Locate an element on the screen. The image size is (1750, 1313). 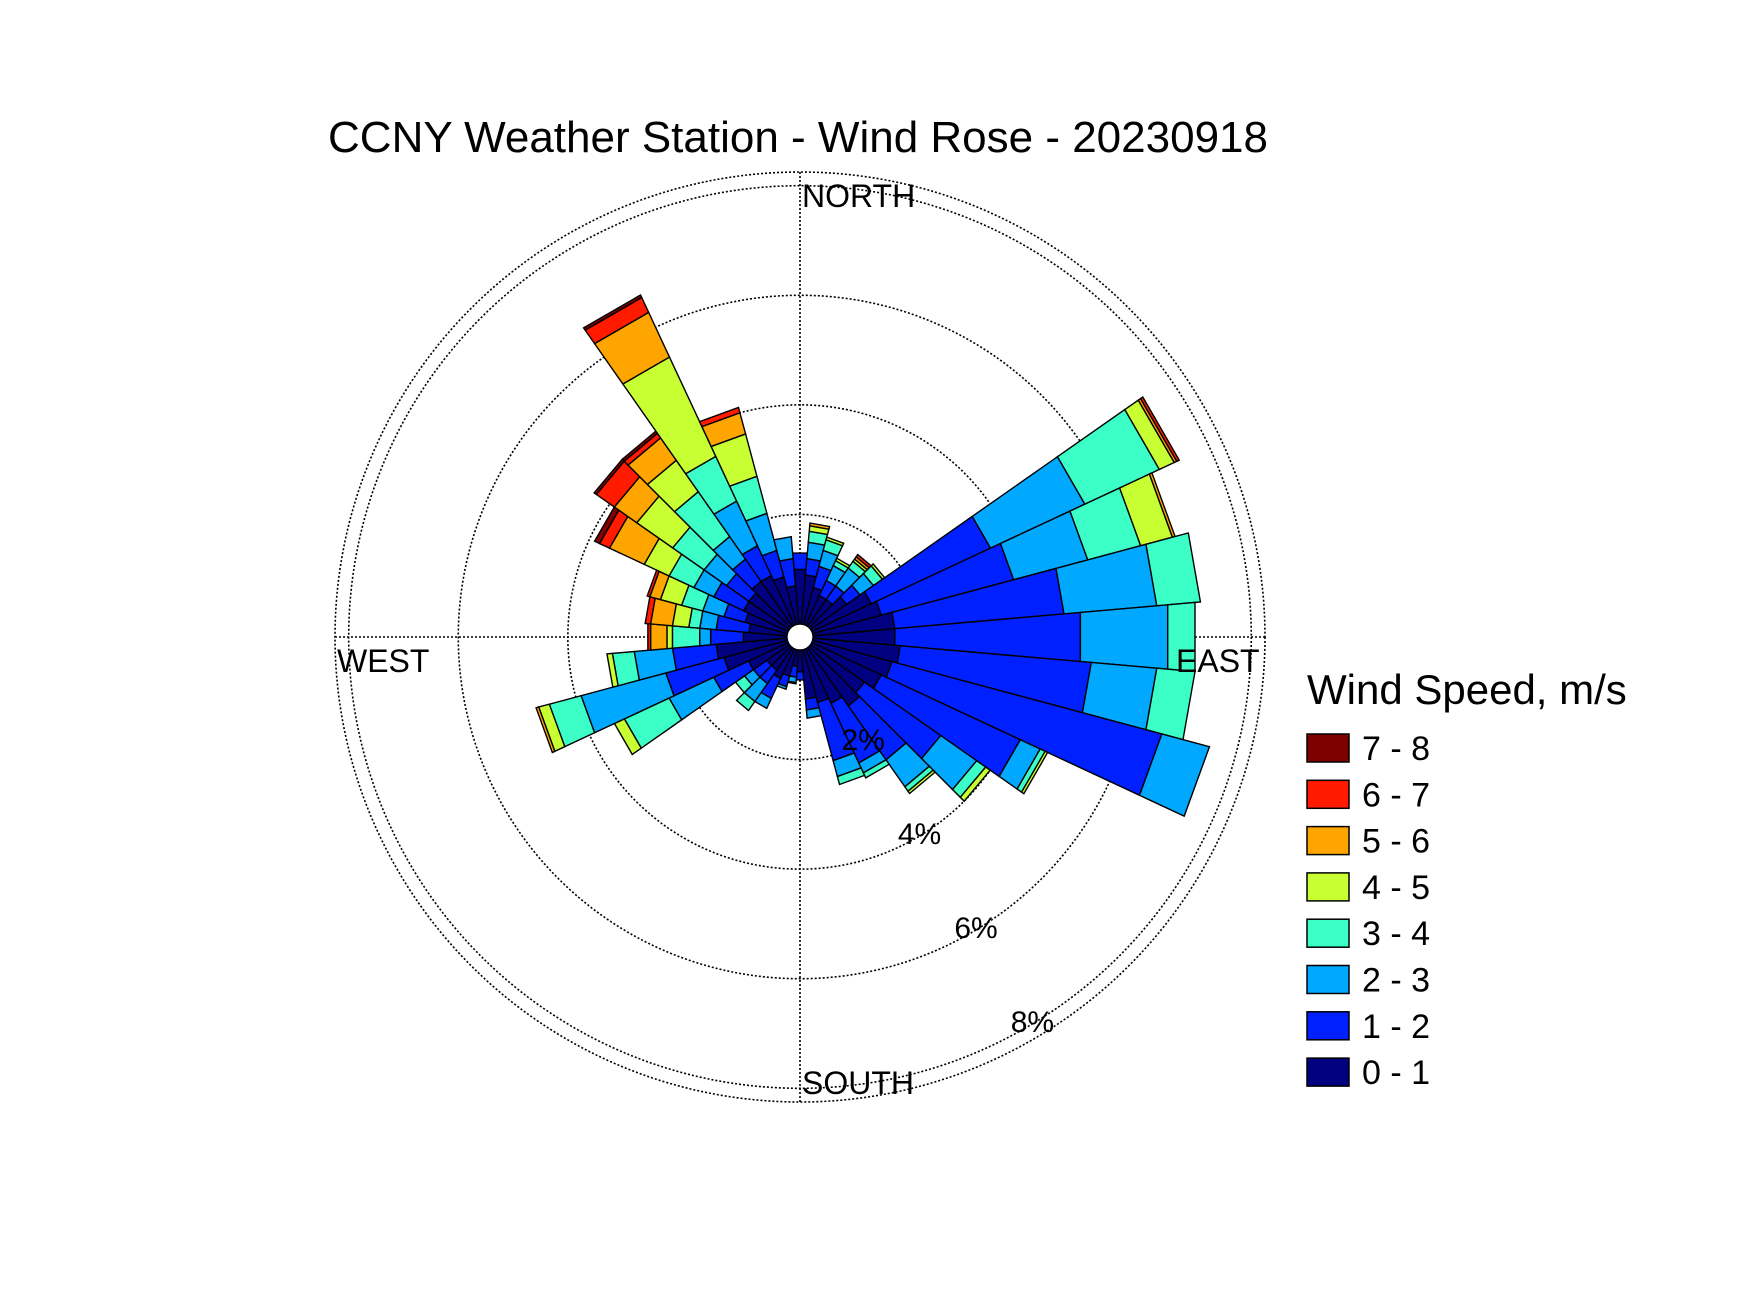
ring-label-8%: 8% is located at coordinates (1032, 1022).